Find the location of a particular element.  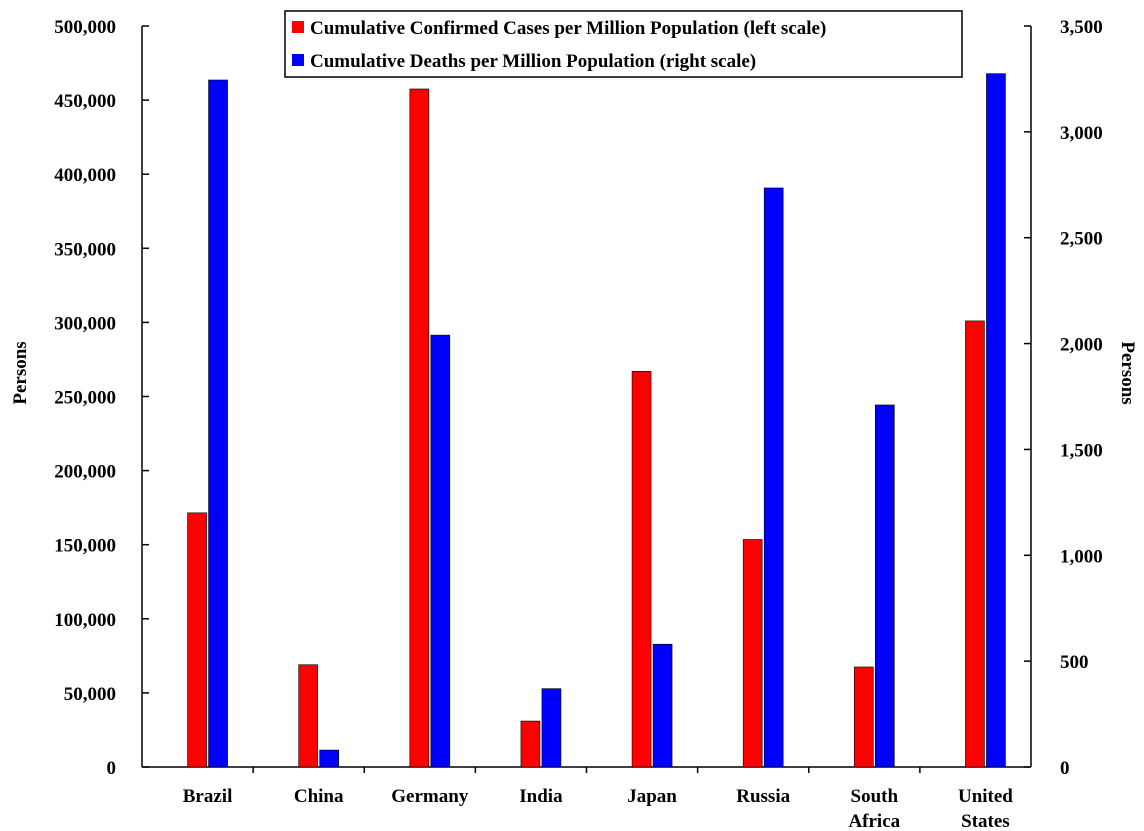

x-axis-category-label: Japan is located at coordinates (652, 796).